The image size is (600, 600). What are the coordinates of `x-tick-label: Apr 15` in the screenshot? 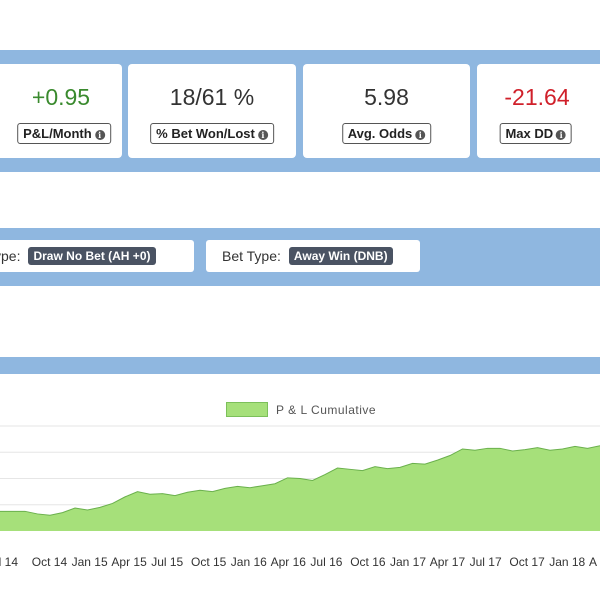 It's located at (129, 562).